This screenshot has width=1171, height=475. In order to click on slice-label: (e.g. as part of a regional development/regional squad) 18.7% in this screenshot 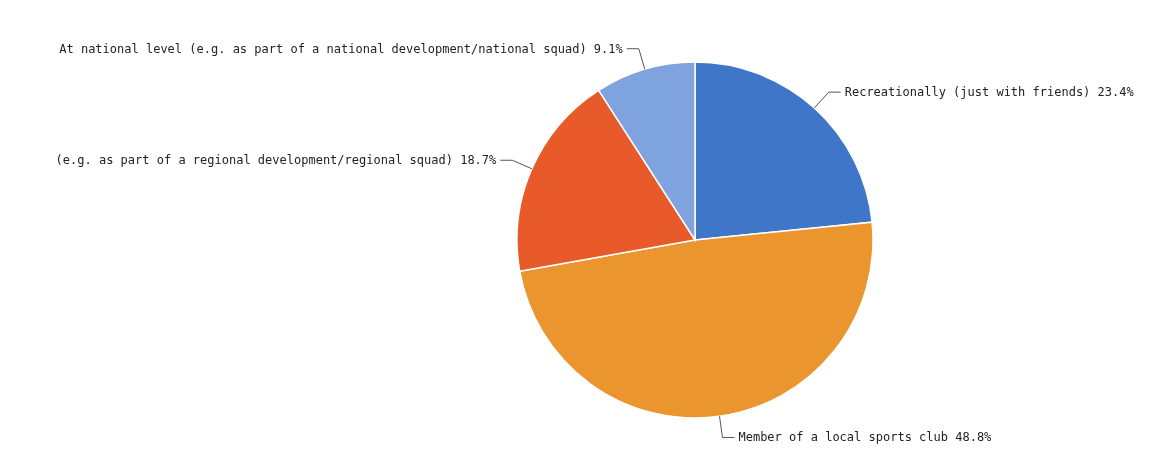, I will do `click(276, 160)`.